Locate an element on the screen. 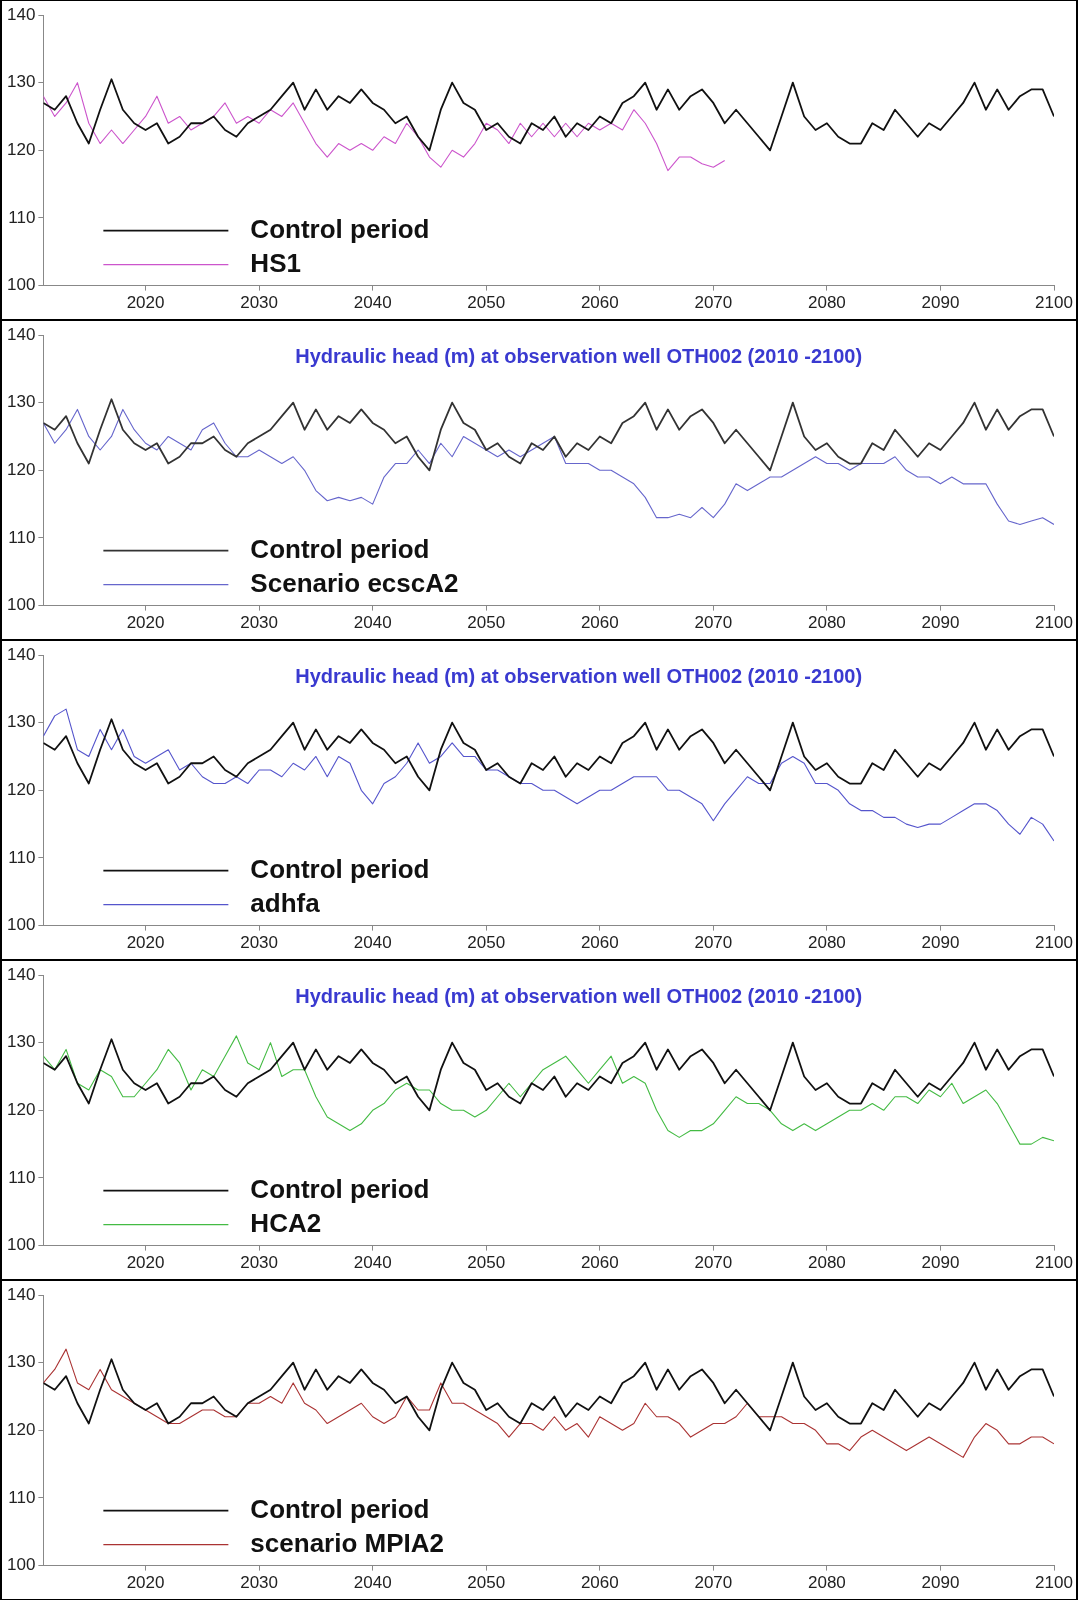 The height and width of the screenshot is (1612, 1078). legend-label: HCA2 is located at coordinates (286, 1222).